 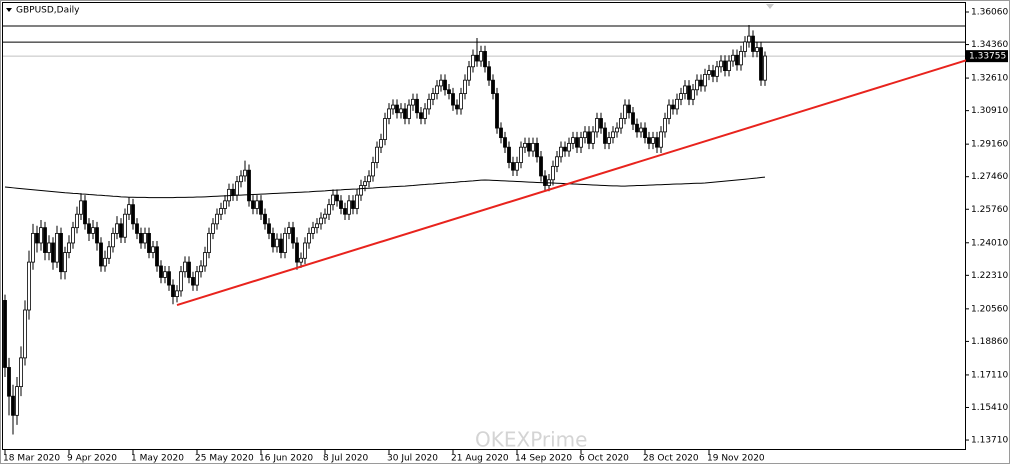 I want to click on y-tick-label: 1.22310, so click(x=989, y=276).